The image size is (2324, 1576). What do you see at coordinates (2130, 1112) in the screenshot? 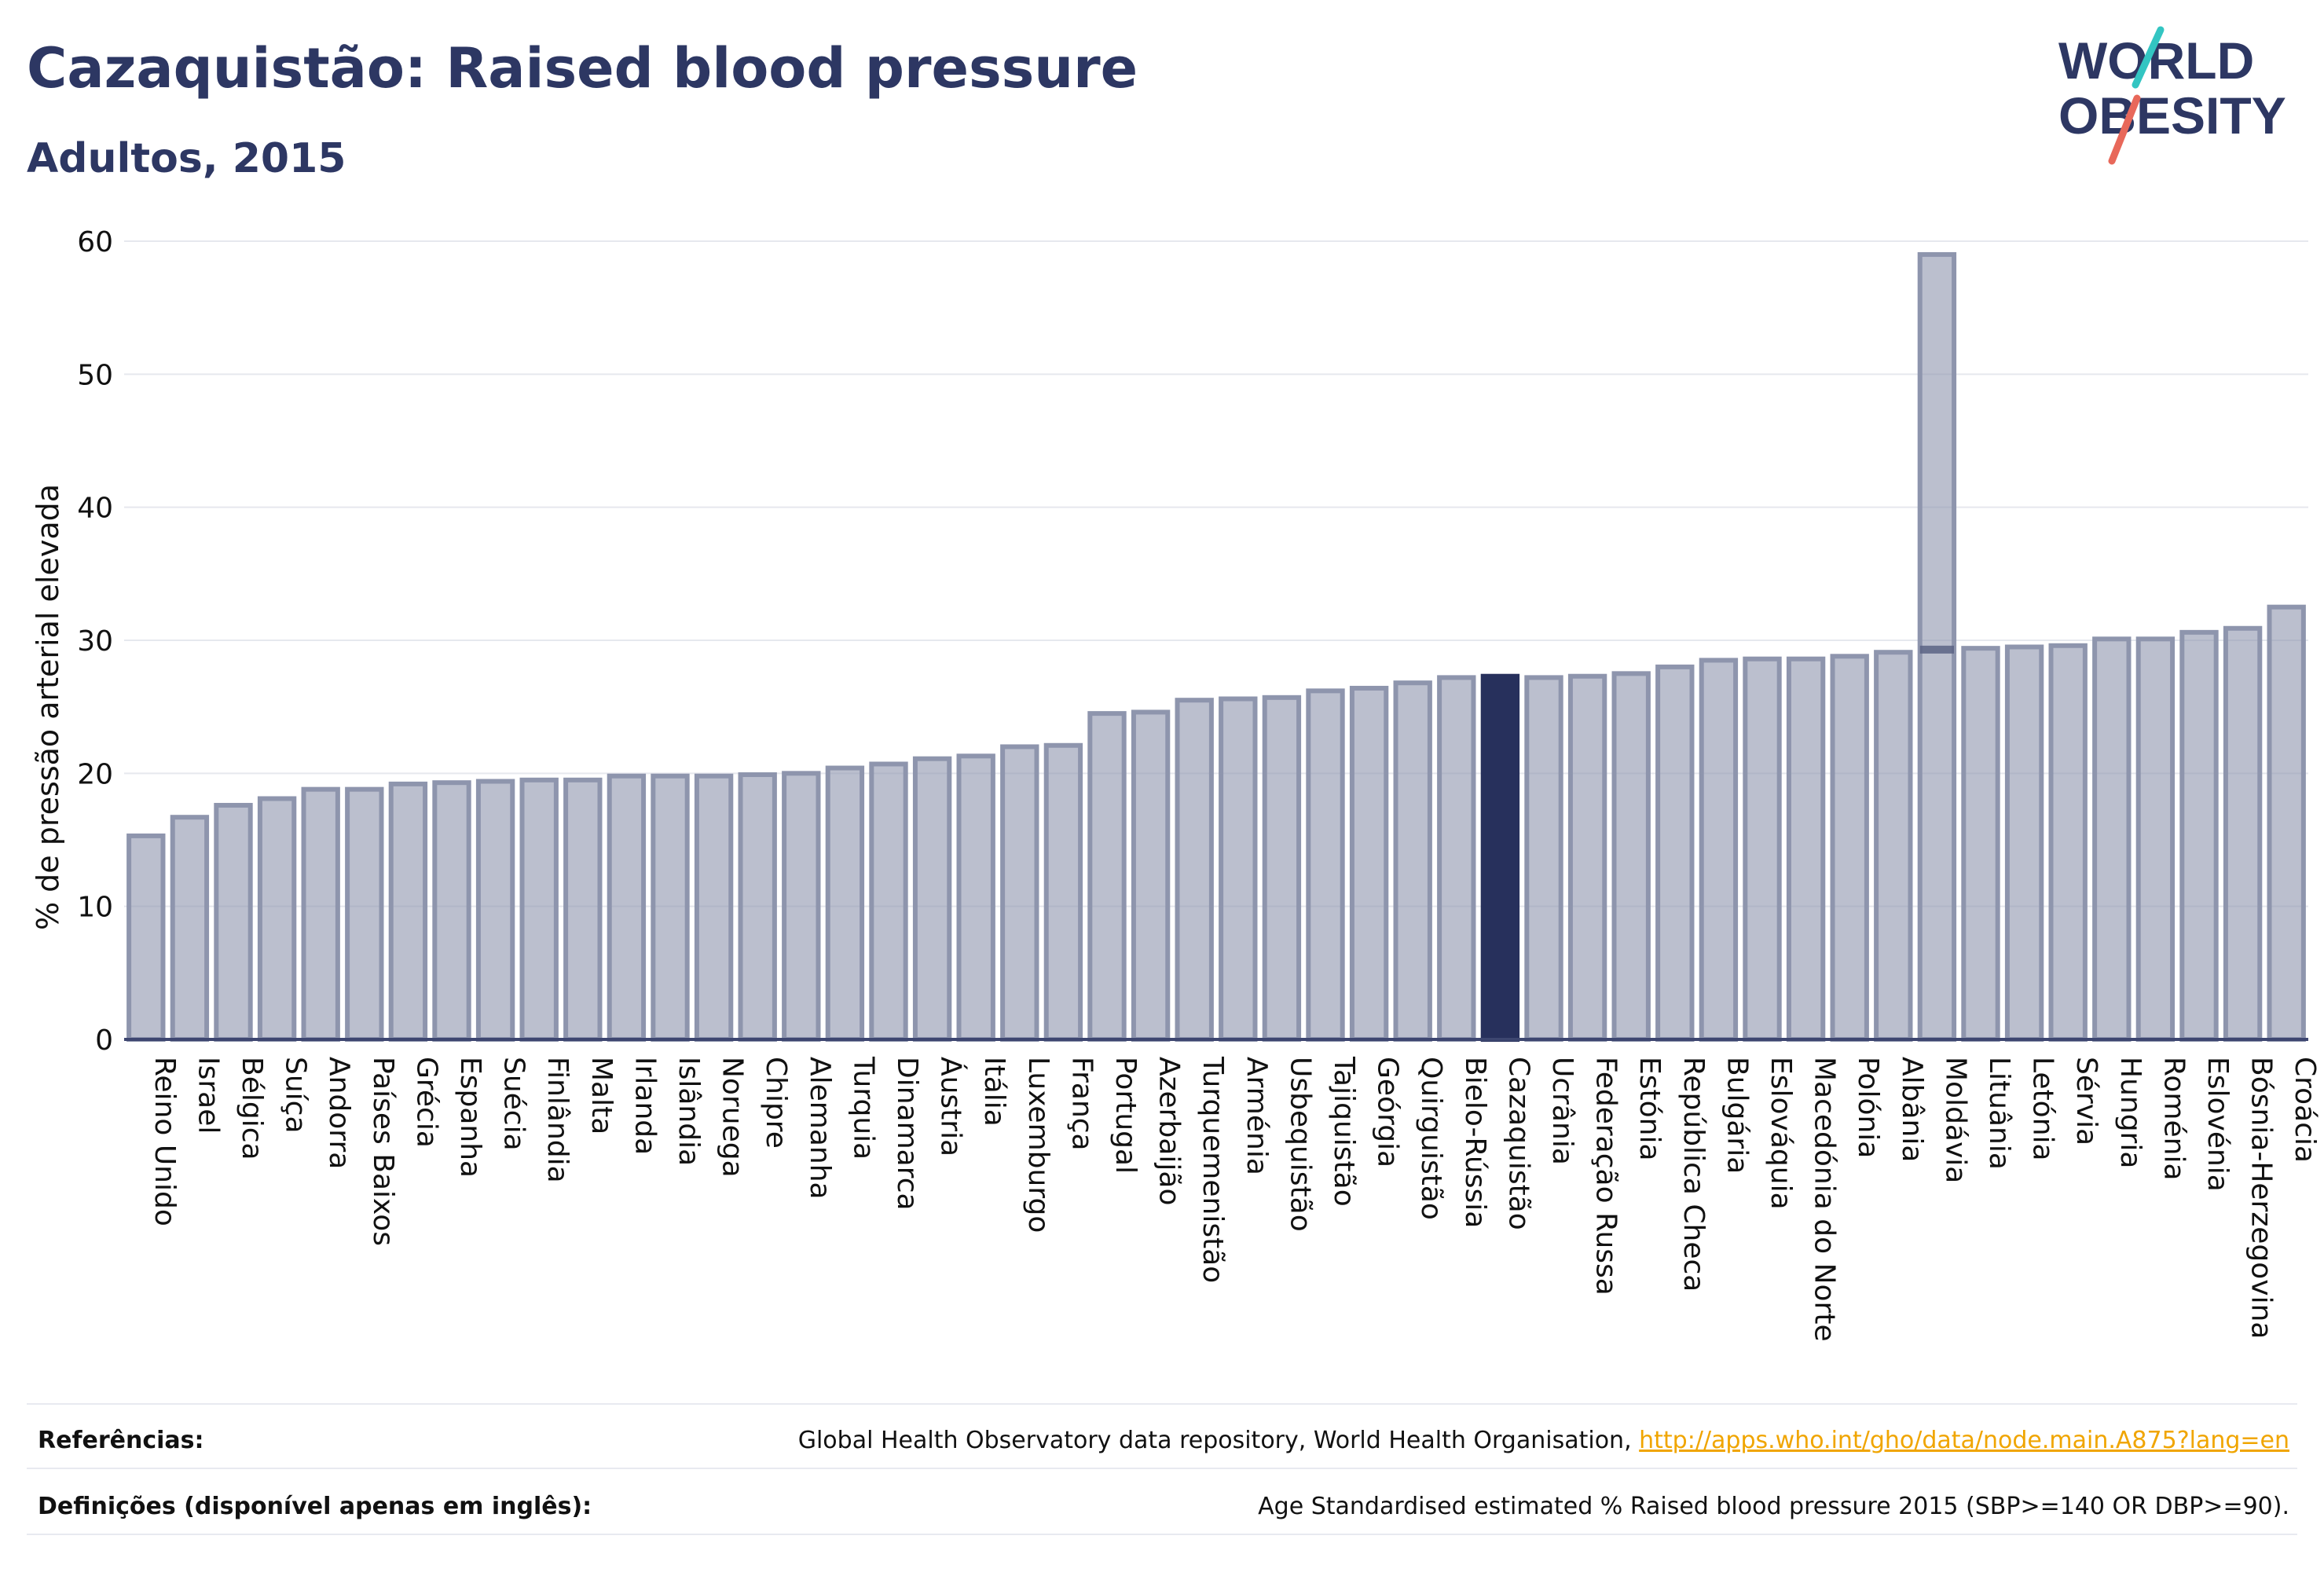
I see `x-tick-label: Hungria` at bounding box center [2130, 1112].